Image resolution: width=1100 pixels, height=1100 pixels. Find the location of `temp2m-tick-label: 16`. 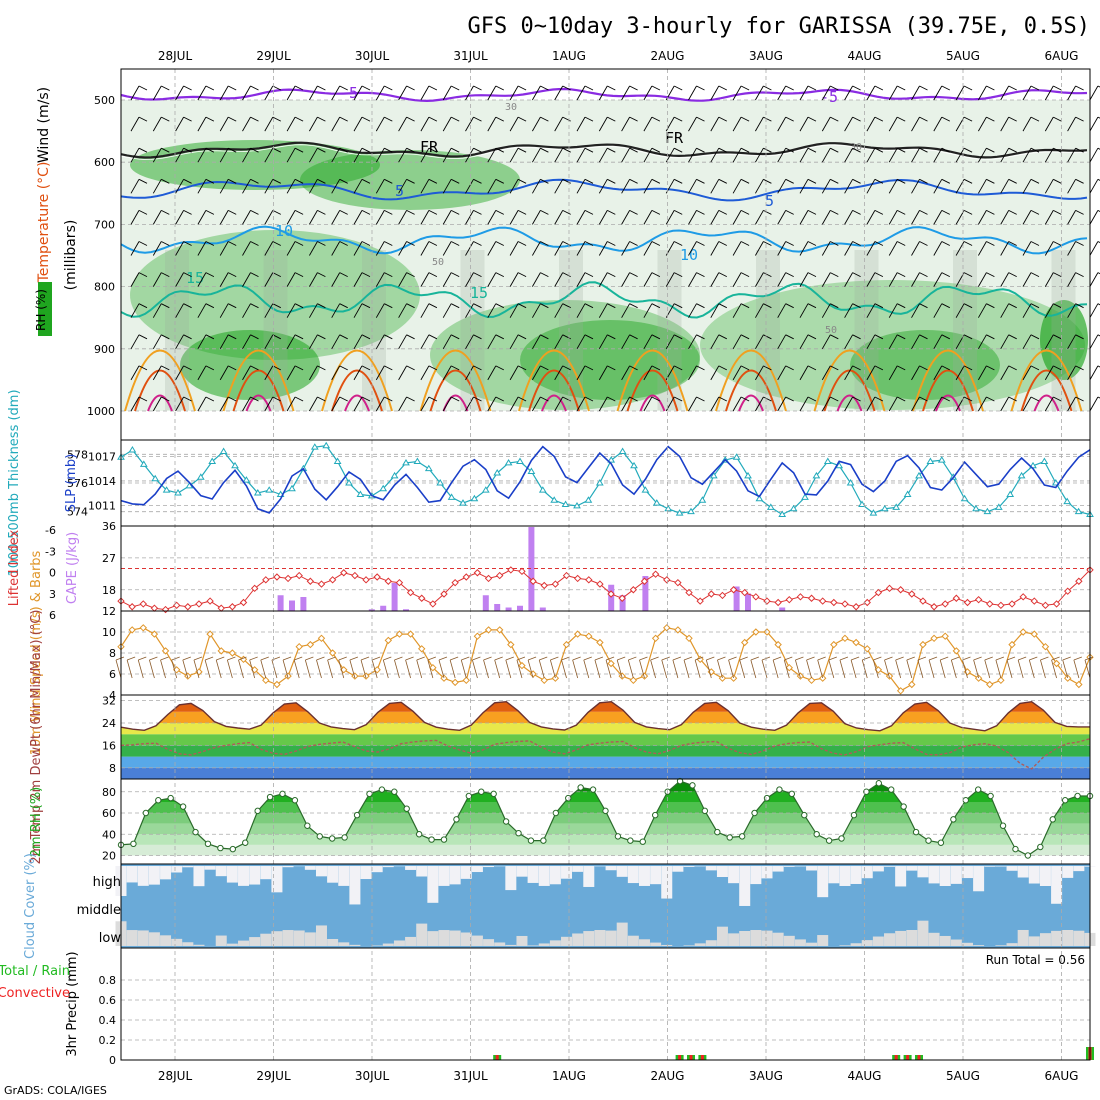

temp2m-tick-label: 16 is located at coordinates (109, 745).